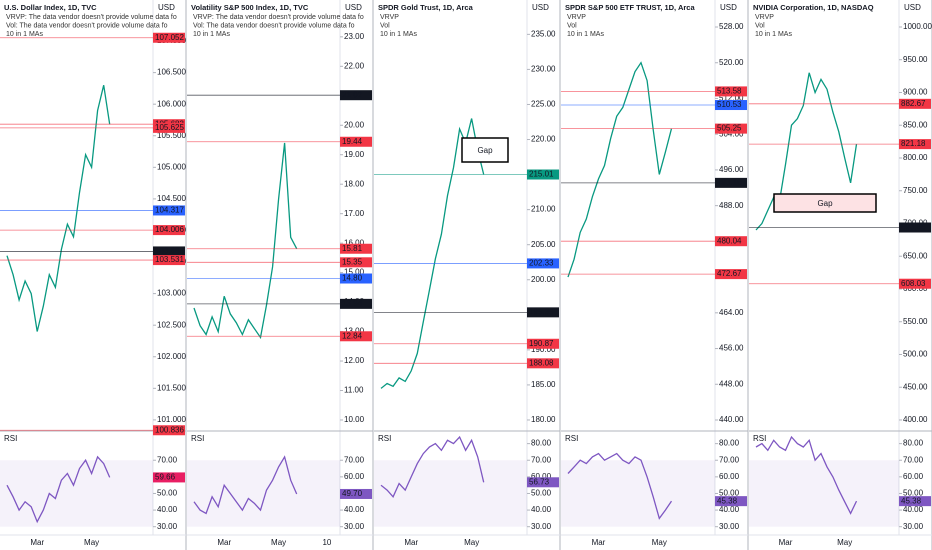 The width and height of the screenshot is (932, 550). Describe the element at coordinates (806, 151) in the screenshot. I see `price-line` at that location.